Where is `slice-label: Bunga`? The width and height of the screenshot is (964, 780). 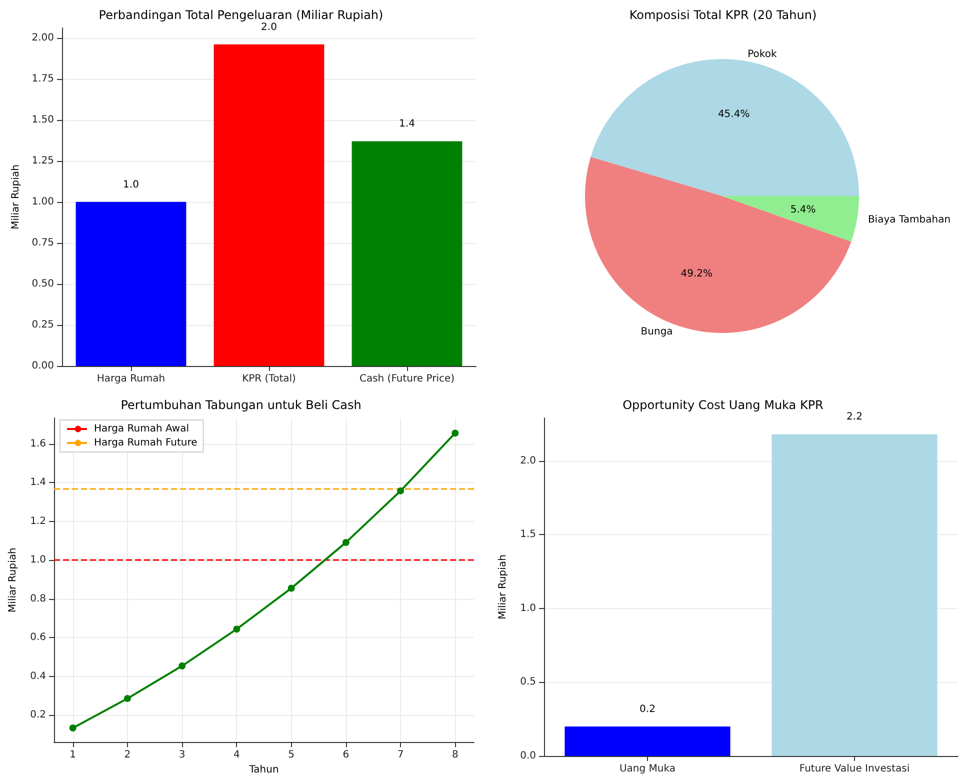 slice-label: Bunga is located at coordinates (656, 332).